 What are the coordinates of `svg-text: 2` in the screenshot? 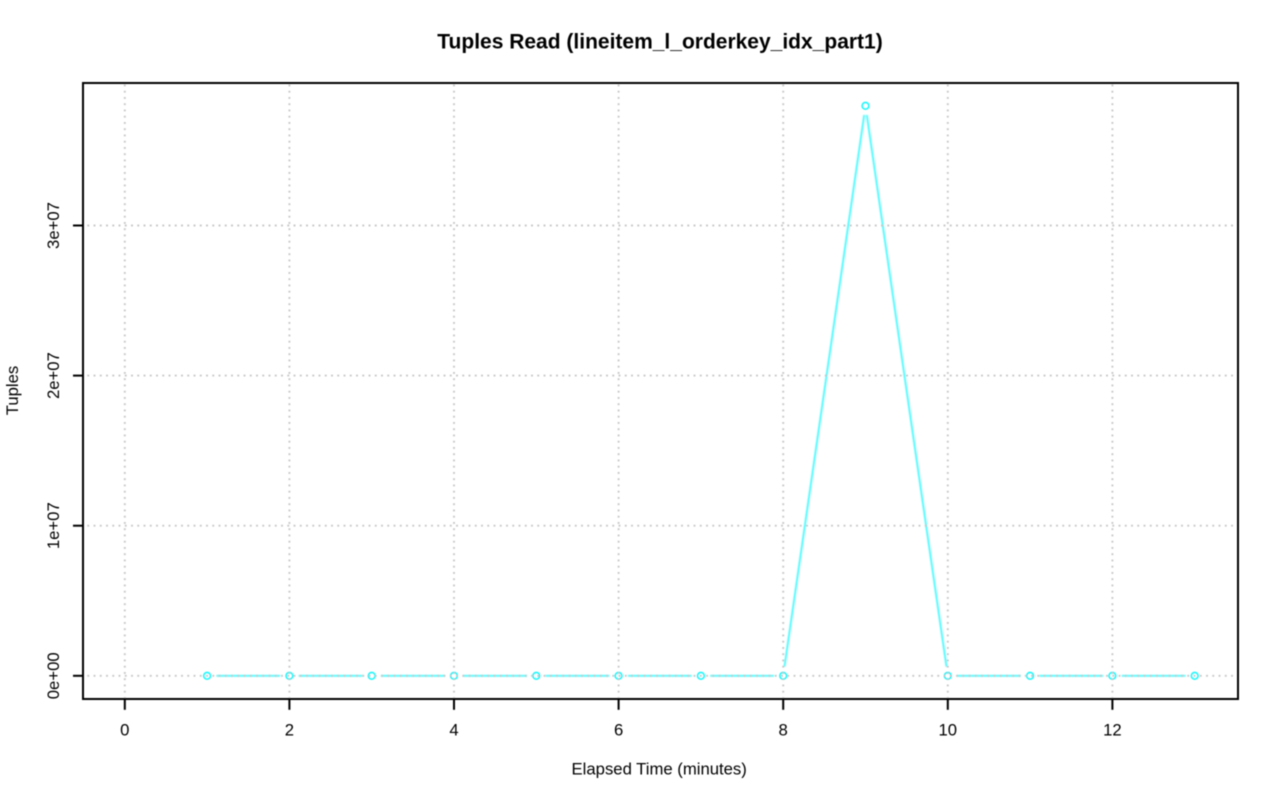 It's located at (289, 729).